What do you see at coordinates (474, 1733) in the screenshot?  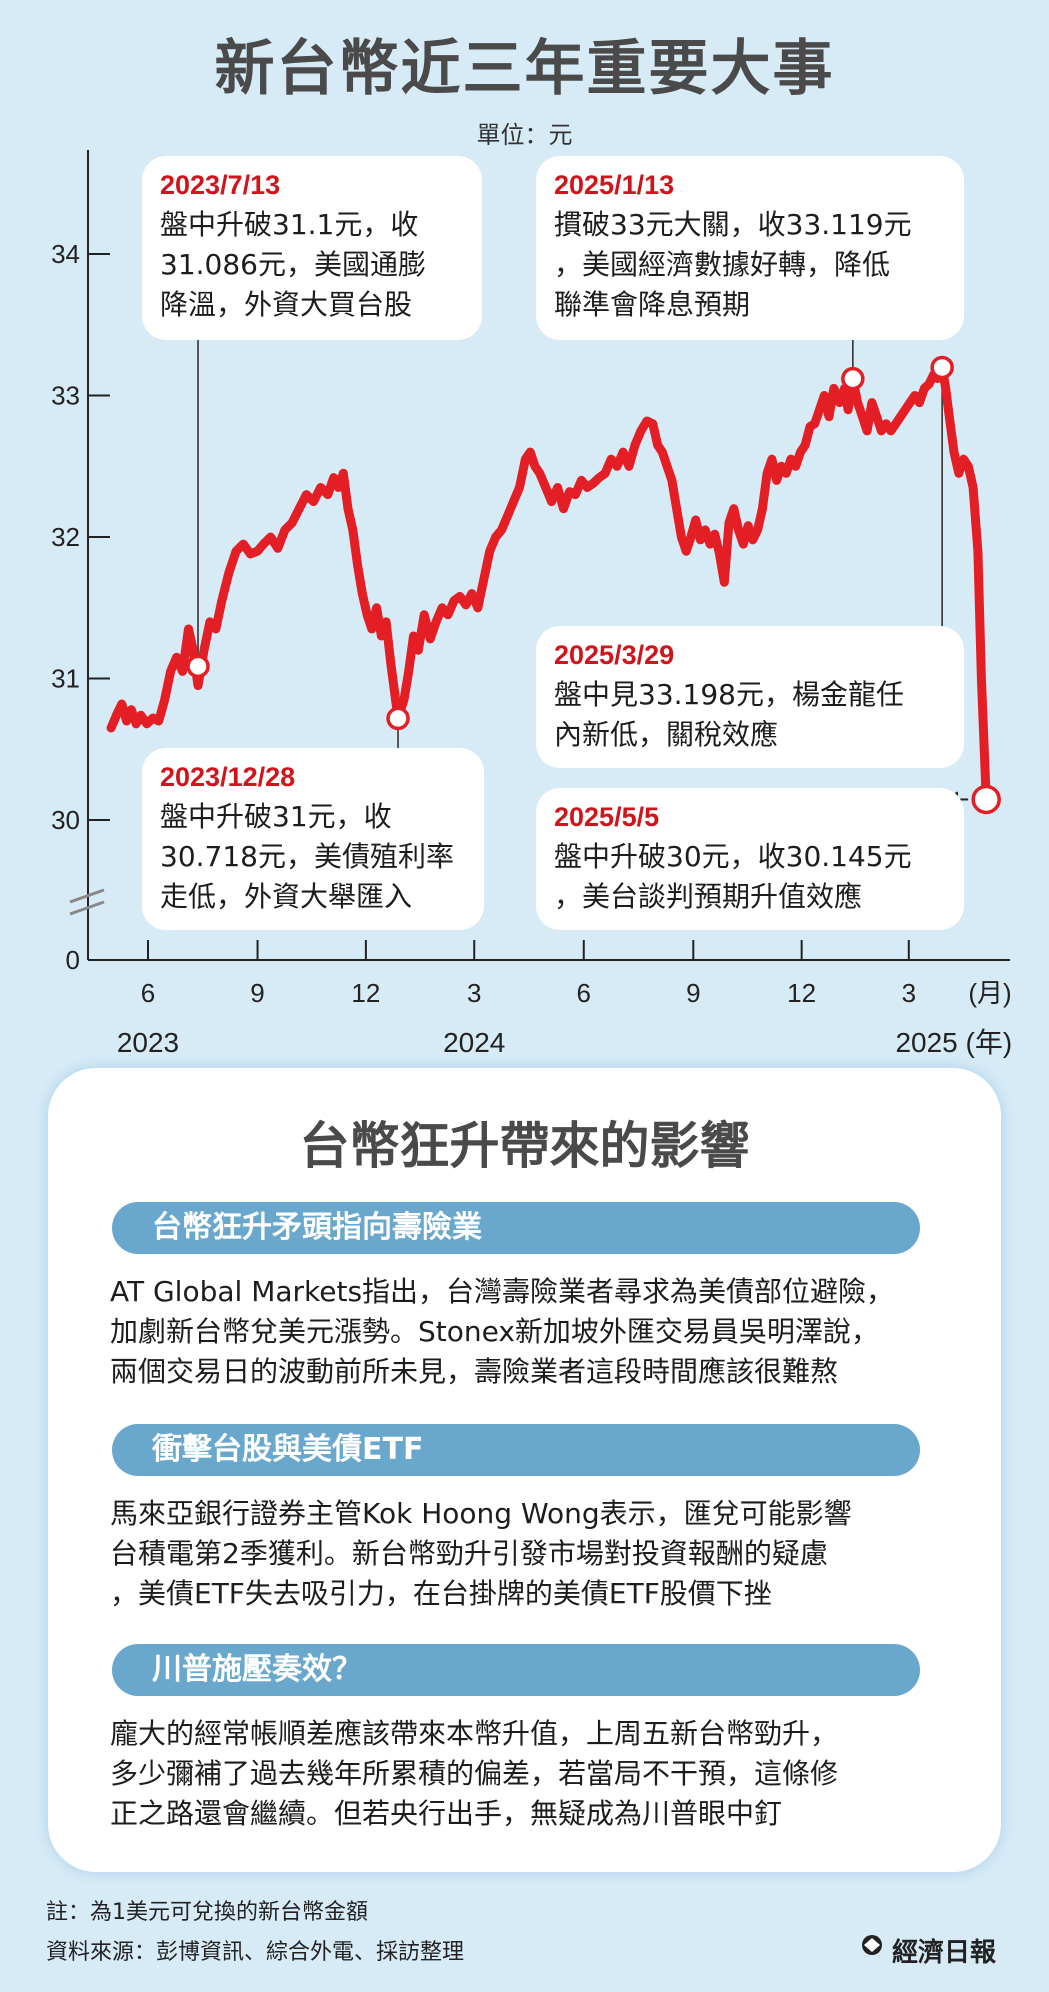 I see `section-line: 龐大的經常帳順差應該帶來本幣升值，上周五新台幣勁升，` at bounding box center [474, 1733].